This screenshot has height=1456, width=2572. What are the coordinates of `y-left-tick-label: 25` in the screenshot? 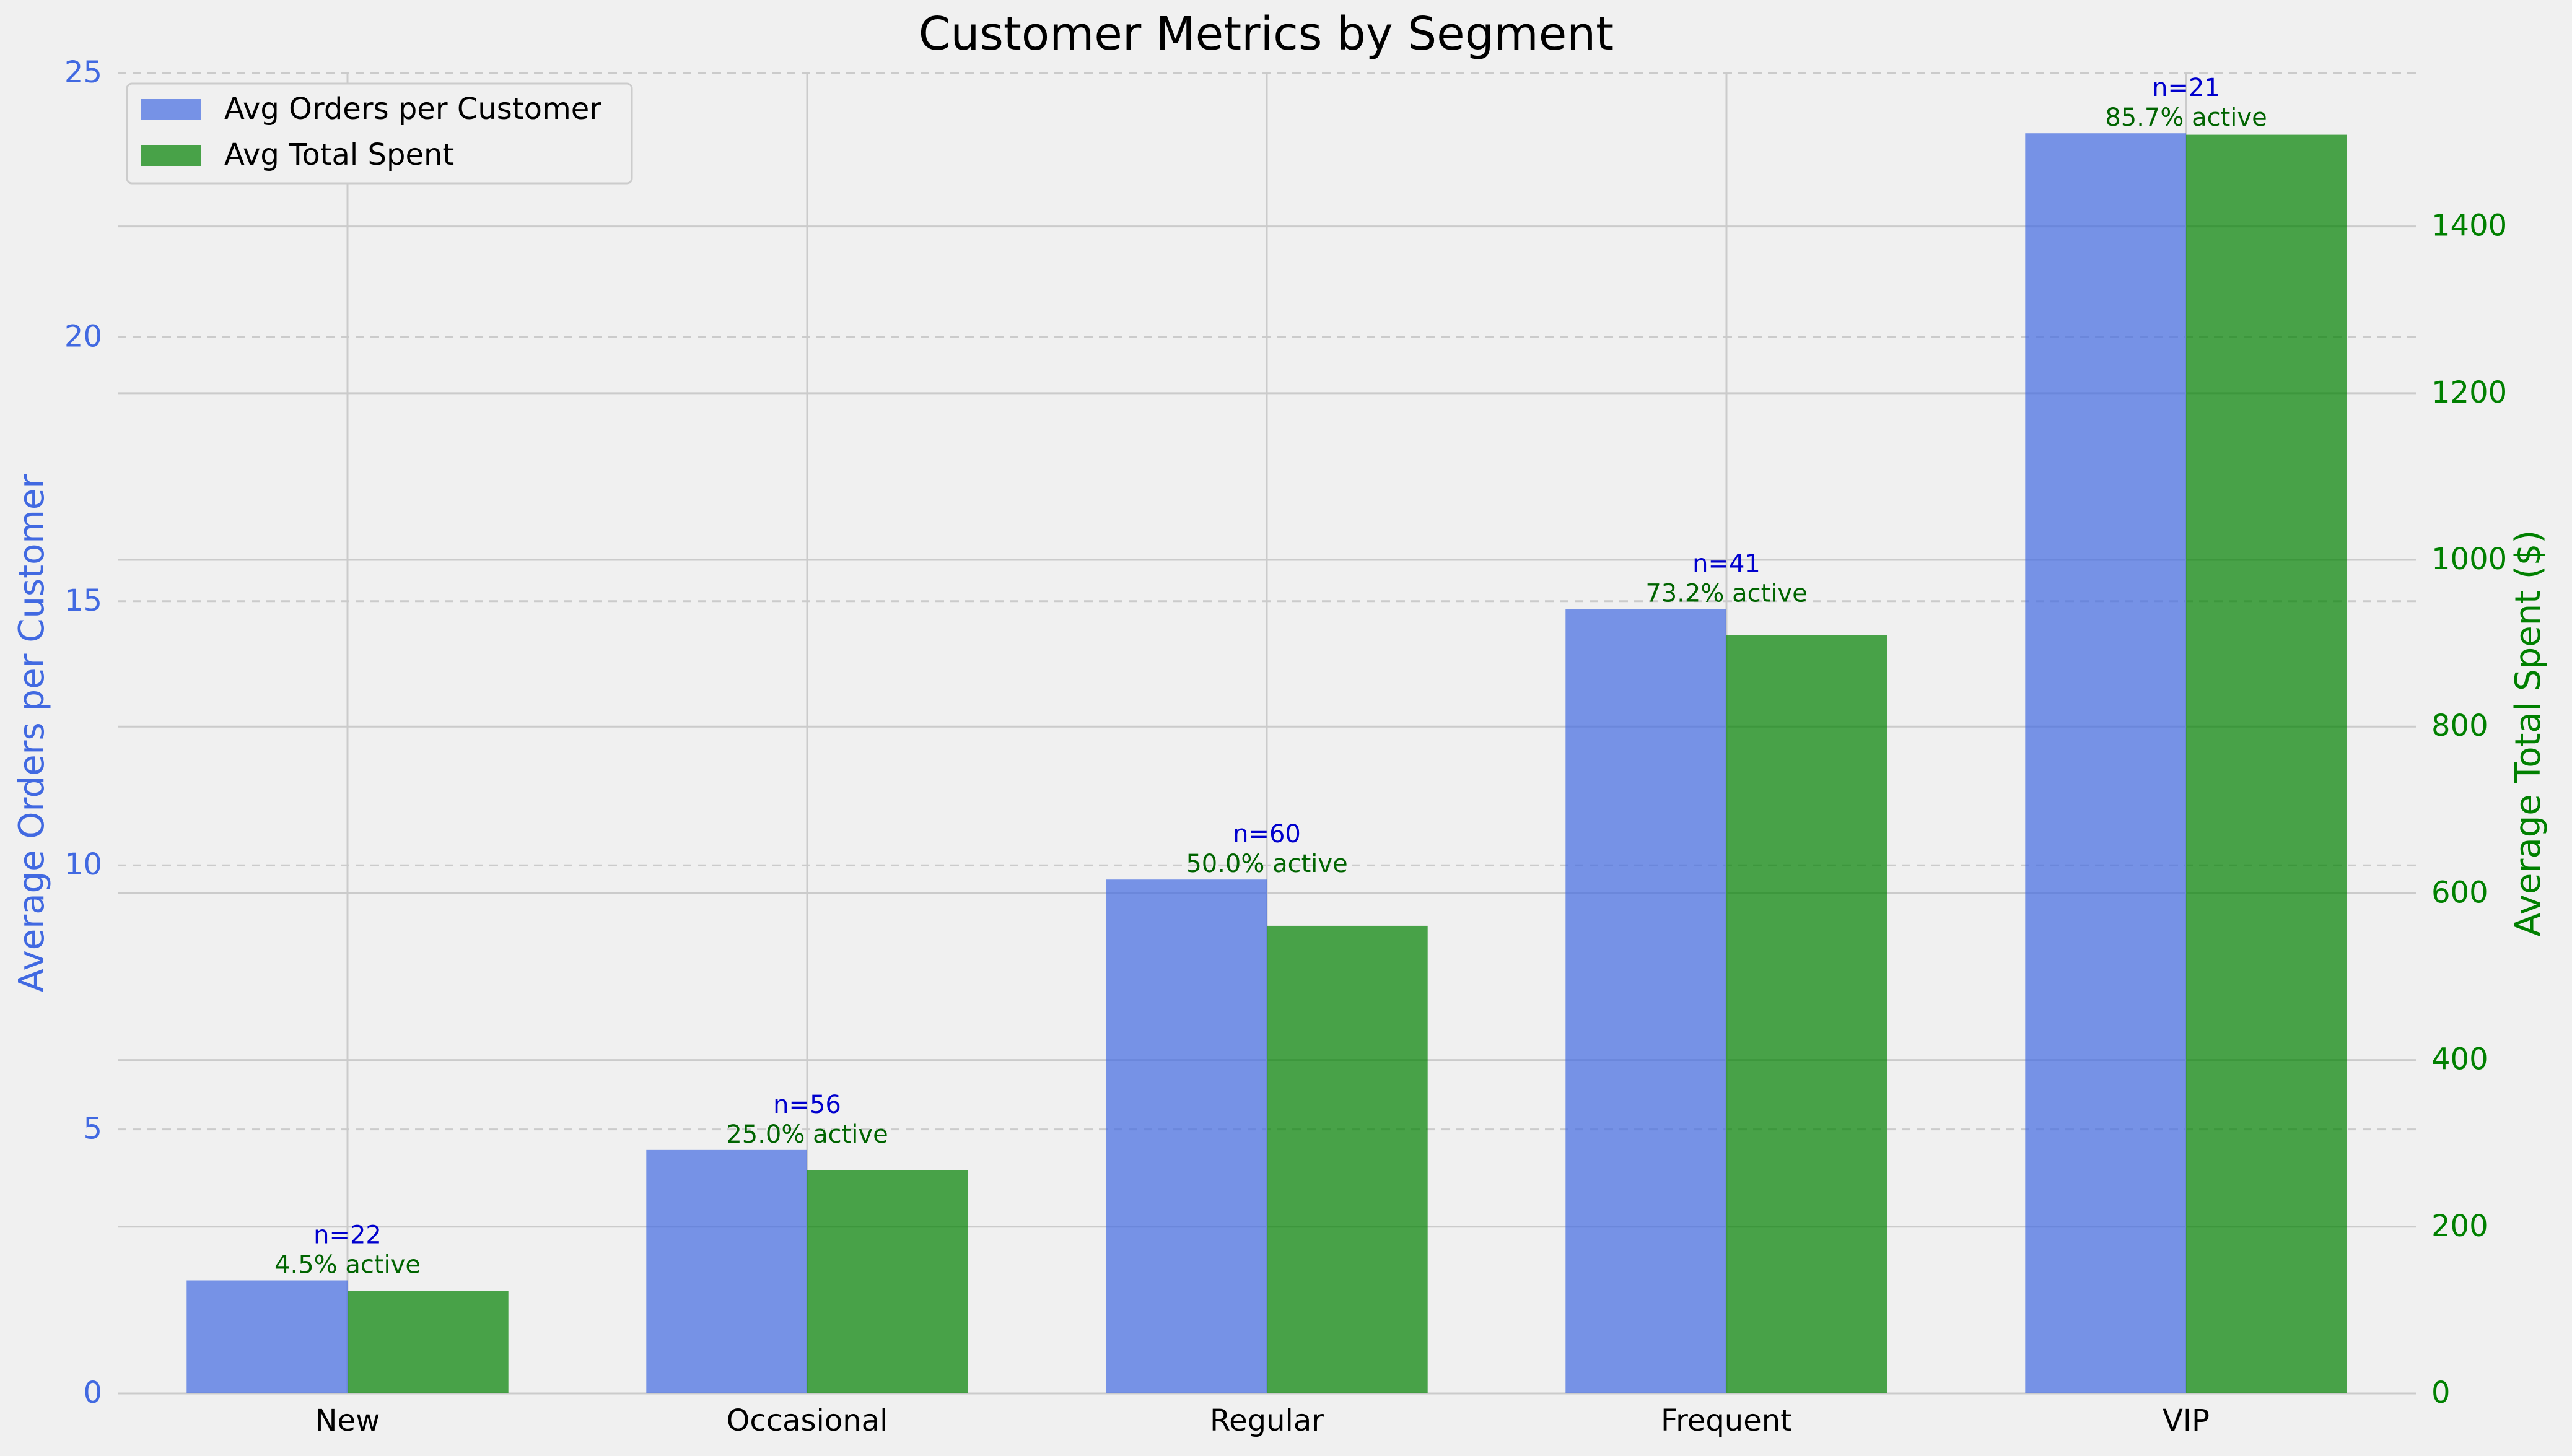 It's located at (83, 72).